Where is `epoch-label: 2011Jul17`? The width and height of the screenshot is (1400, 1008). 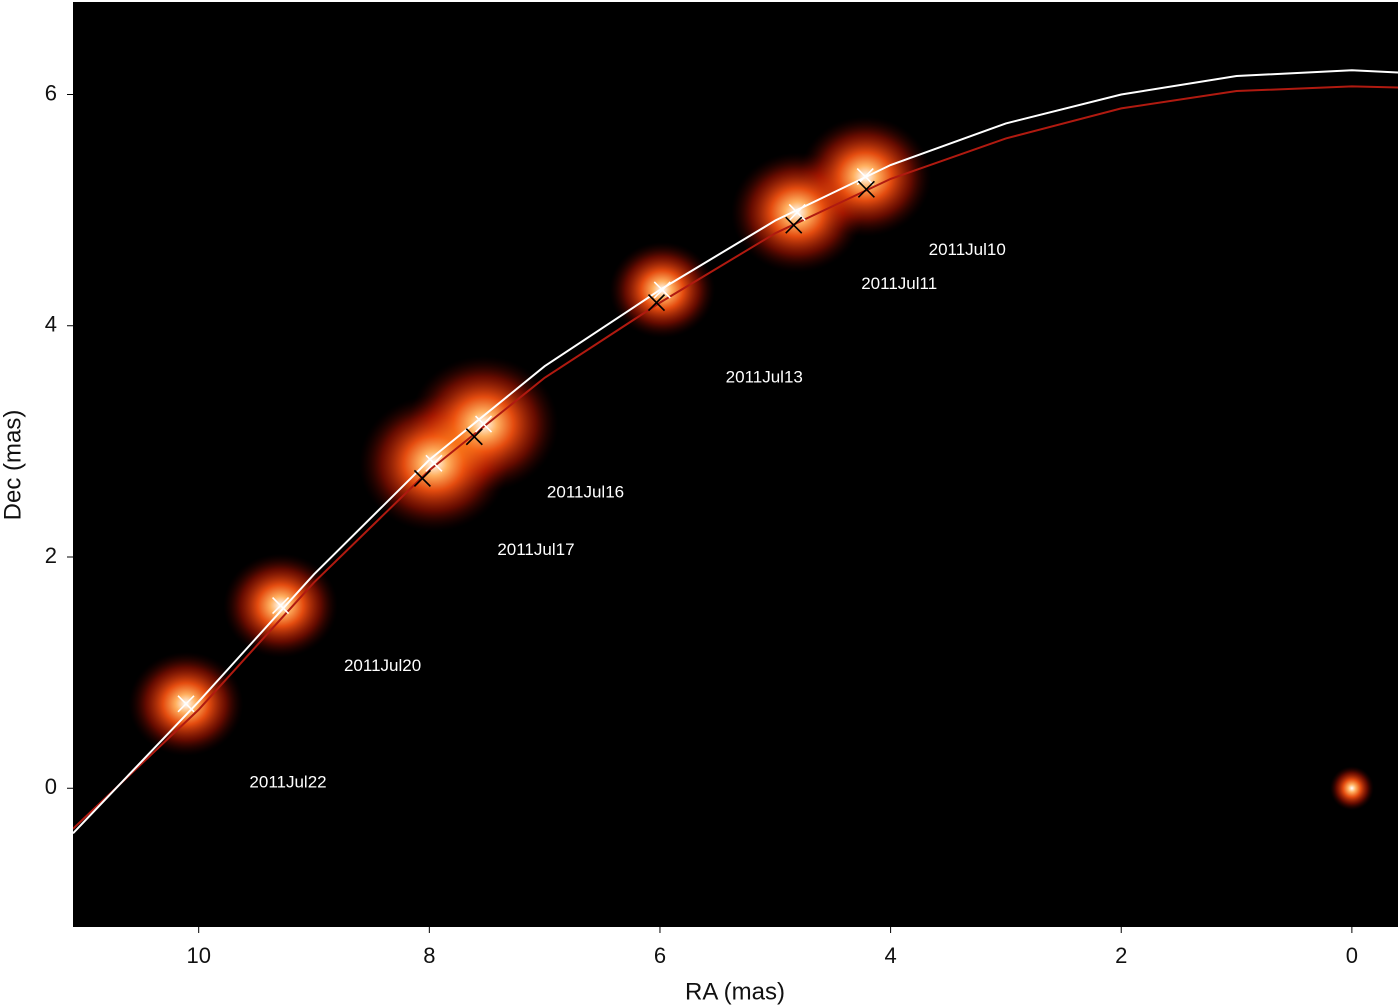 epoch-label: 2011Jul17 is located at coordinates (535, 549).